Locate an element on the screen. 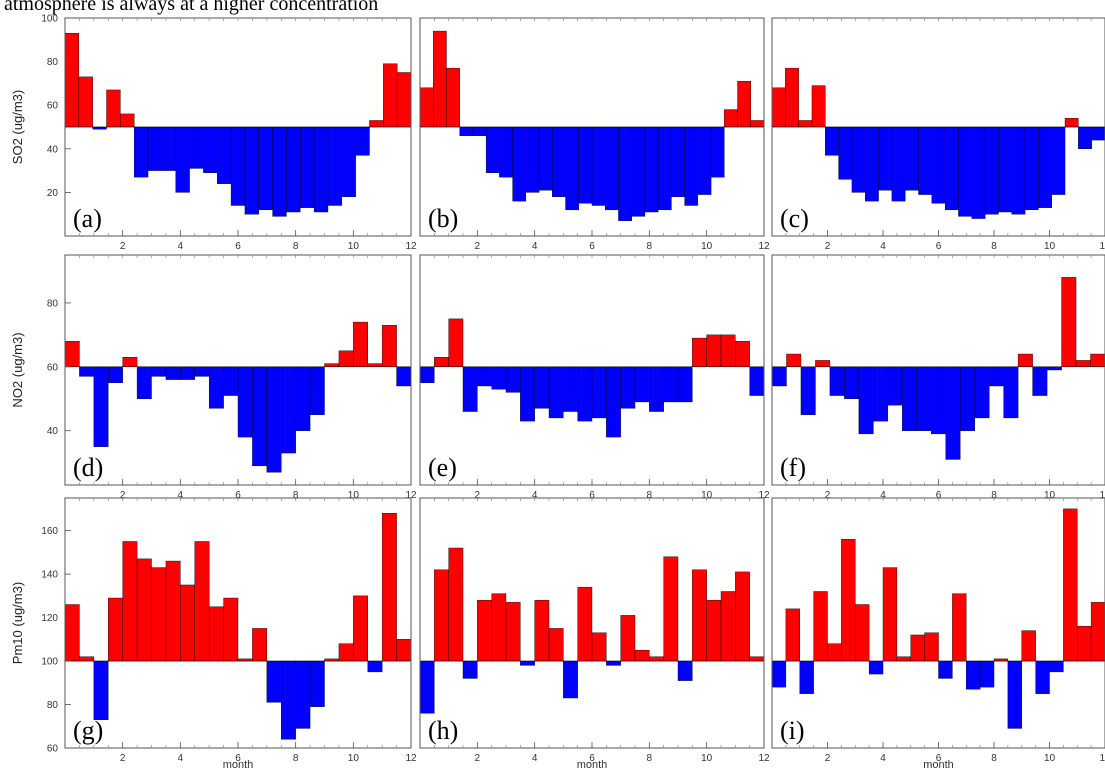  panel-label: (f) is located at coordinates (793, 467).